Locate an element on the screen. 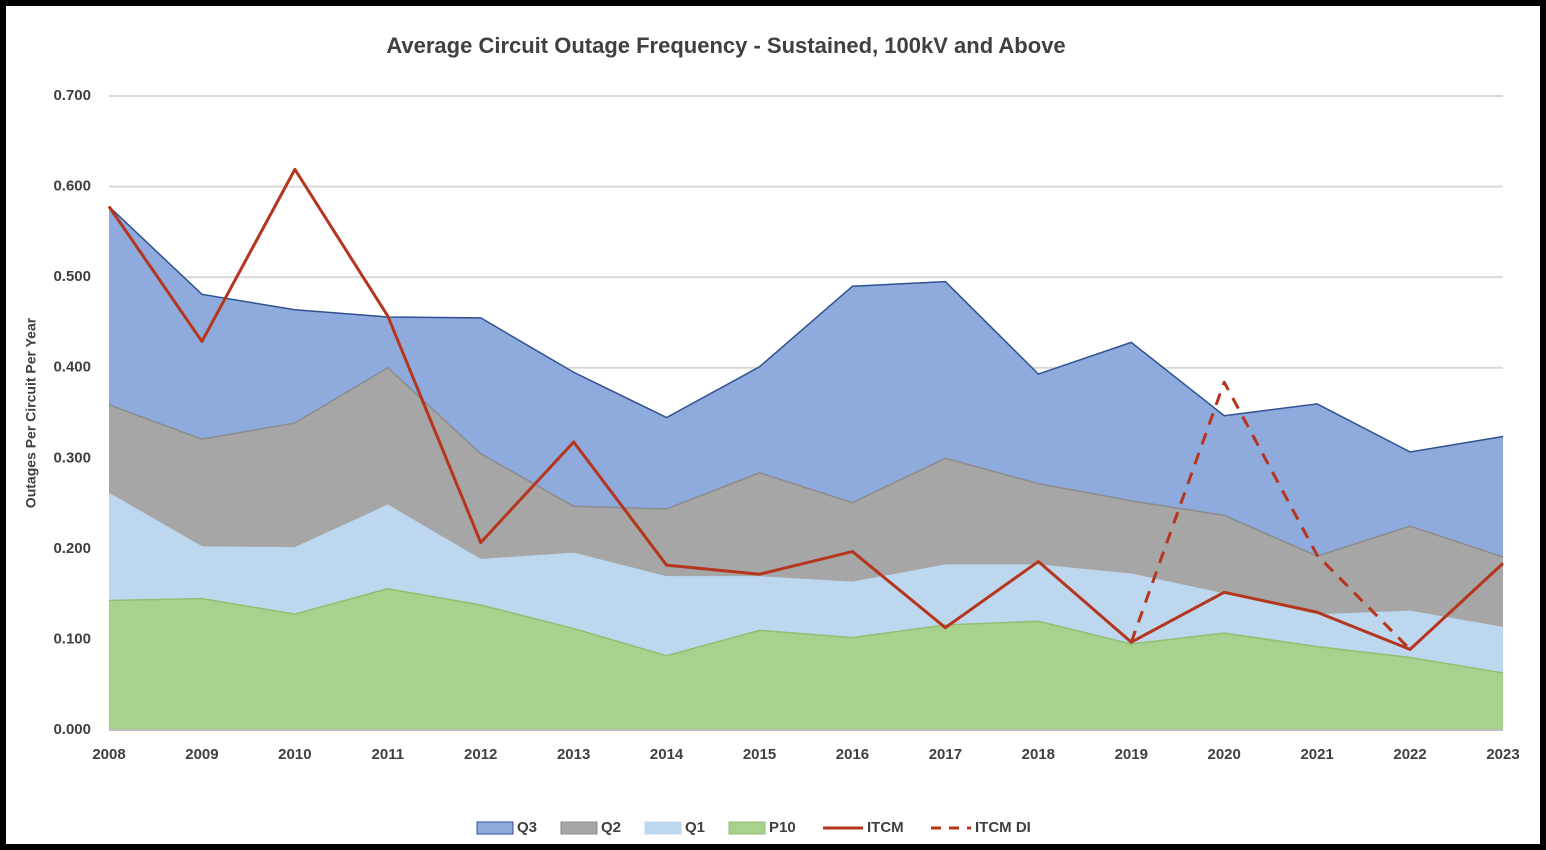  x-tick-label: 2009 is located at coordinates (201, 754).